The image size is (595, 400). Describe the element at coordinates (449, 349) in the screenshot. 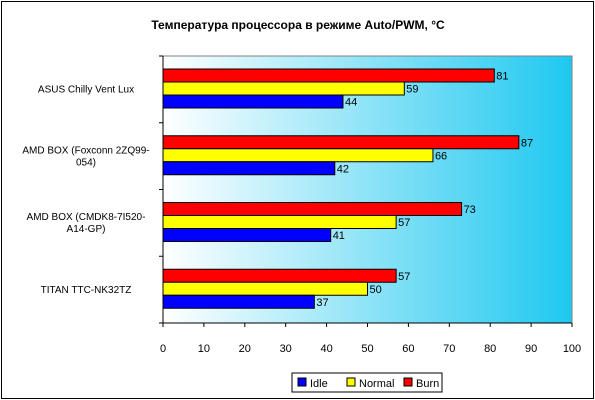

I see `x-tick-label: 70` at that location.